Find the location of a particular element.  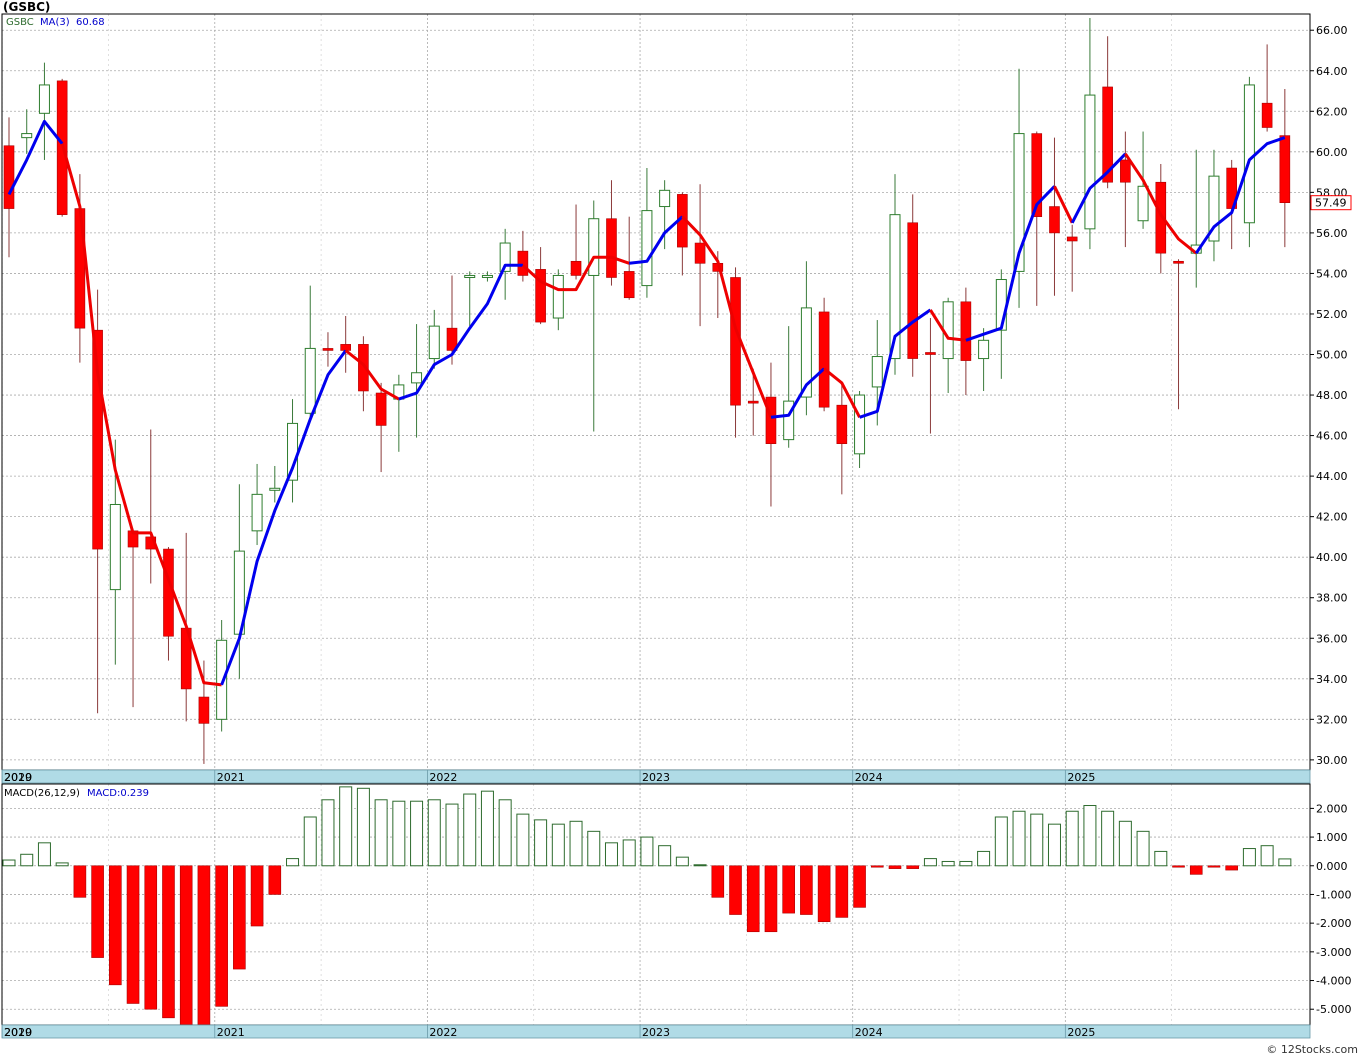

price-tick-label: 66.00 is located at coordinates (1332, 30).